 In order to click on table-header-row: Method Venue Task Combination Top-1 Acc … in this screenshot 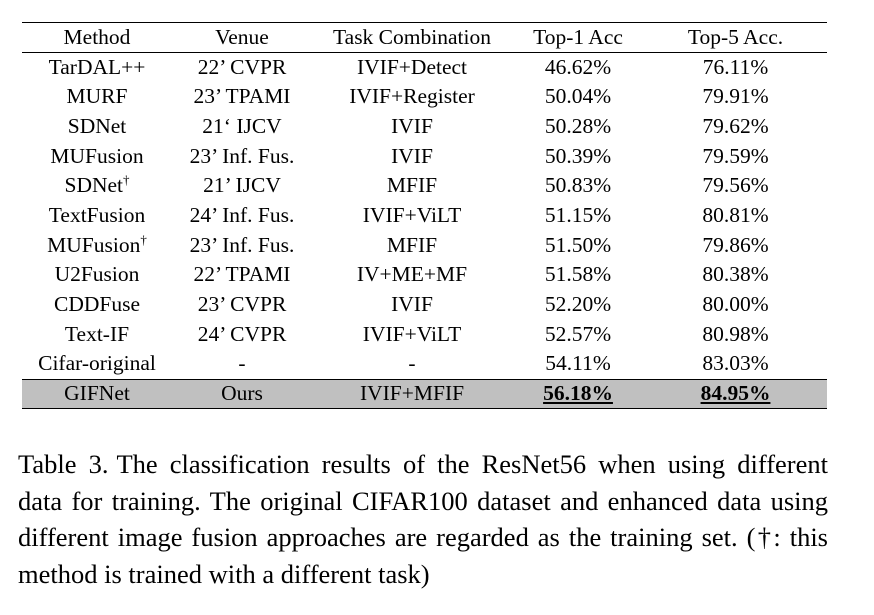, I will do `click(424, 37)`.